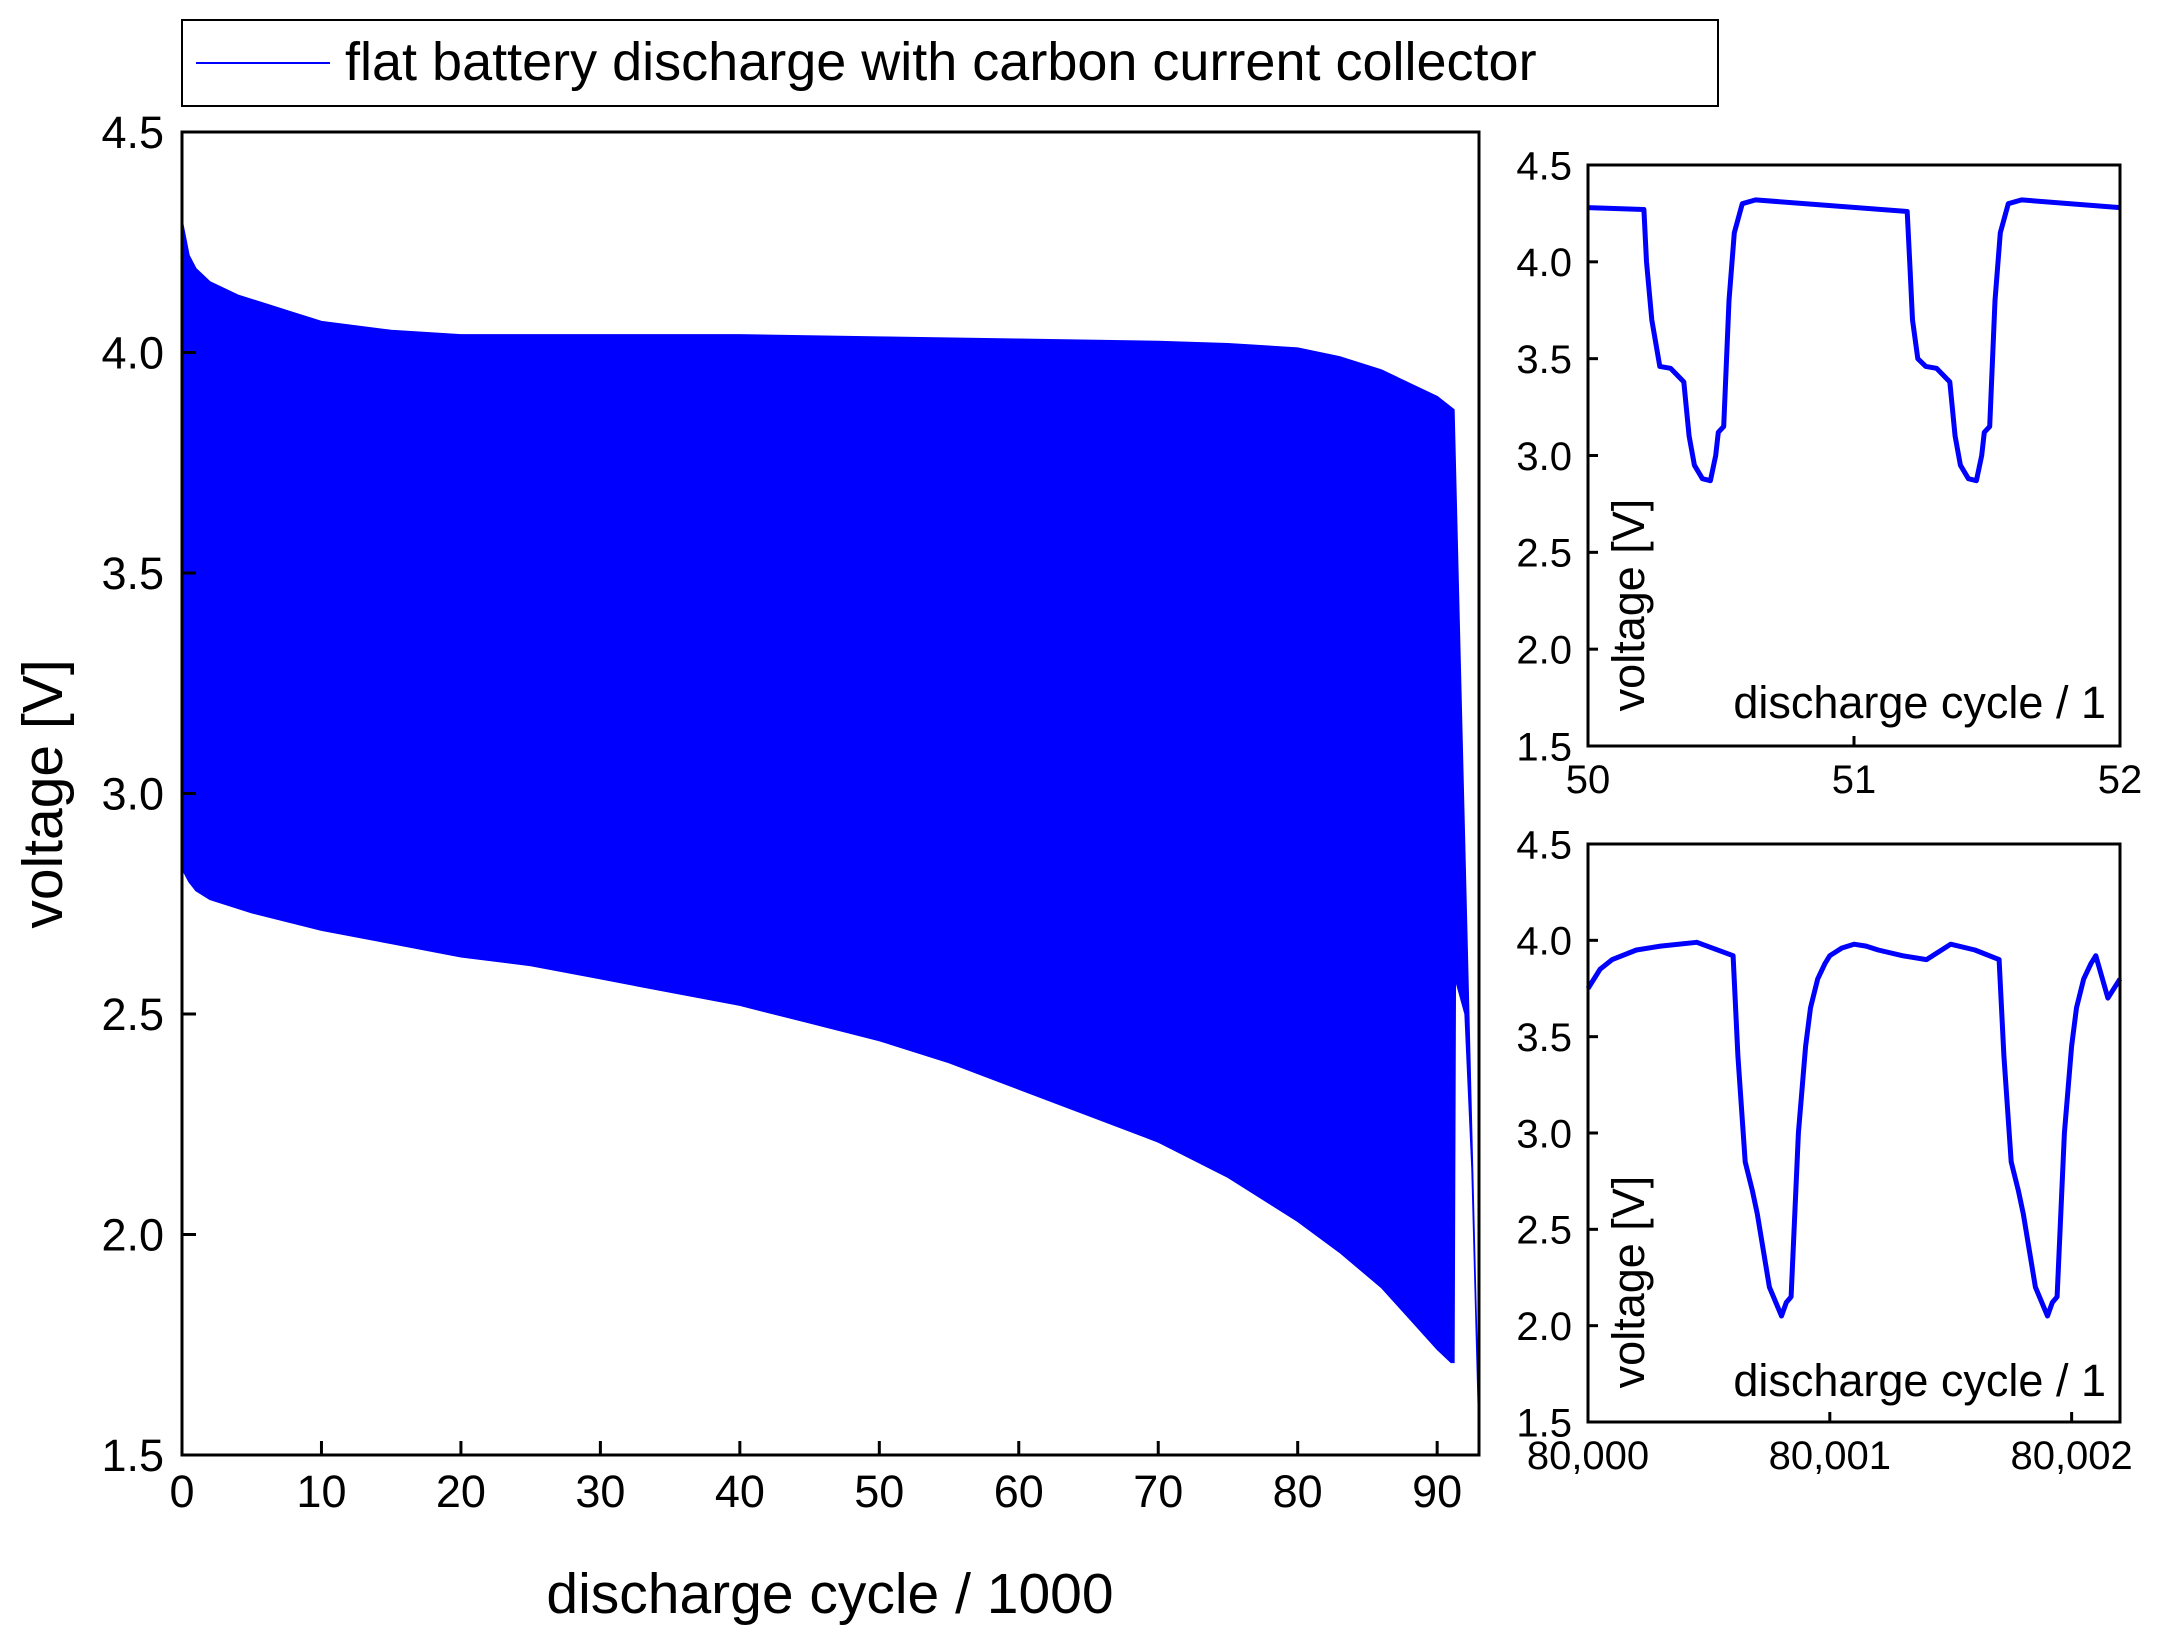  Describe the element at coordinates (815, 1479) in the screenshot. I see `main-x-ticks: 0 10 20 30 40 50 60 70 80 90` at that location.